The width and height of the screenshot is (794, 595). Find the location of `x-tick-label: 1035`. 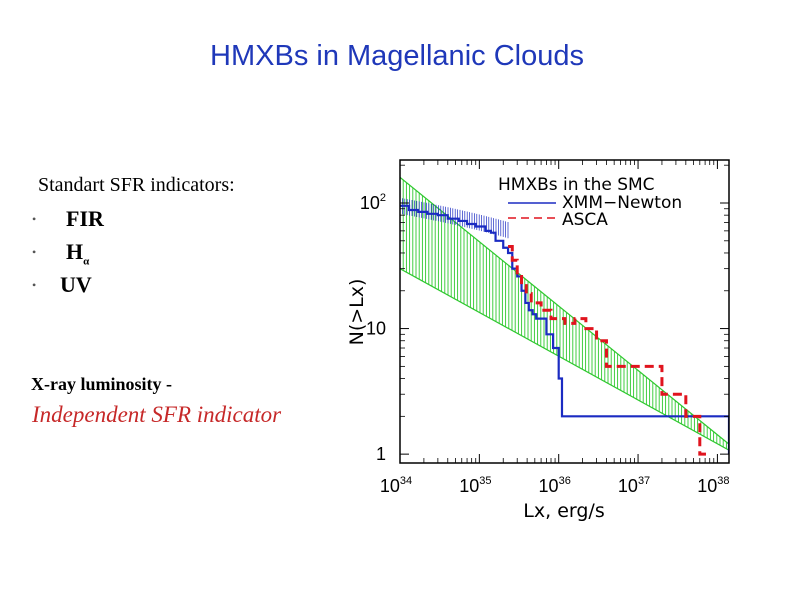

x-tick-label: 1035 is located at coordinates (475, 485).